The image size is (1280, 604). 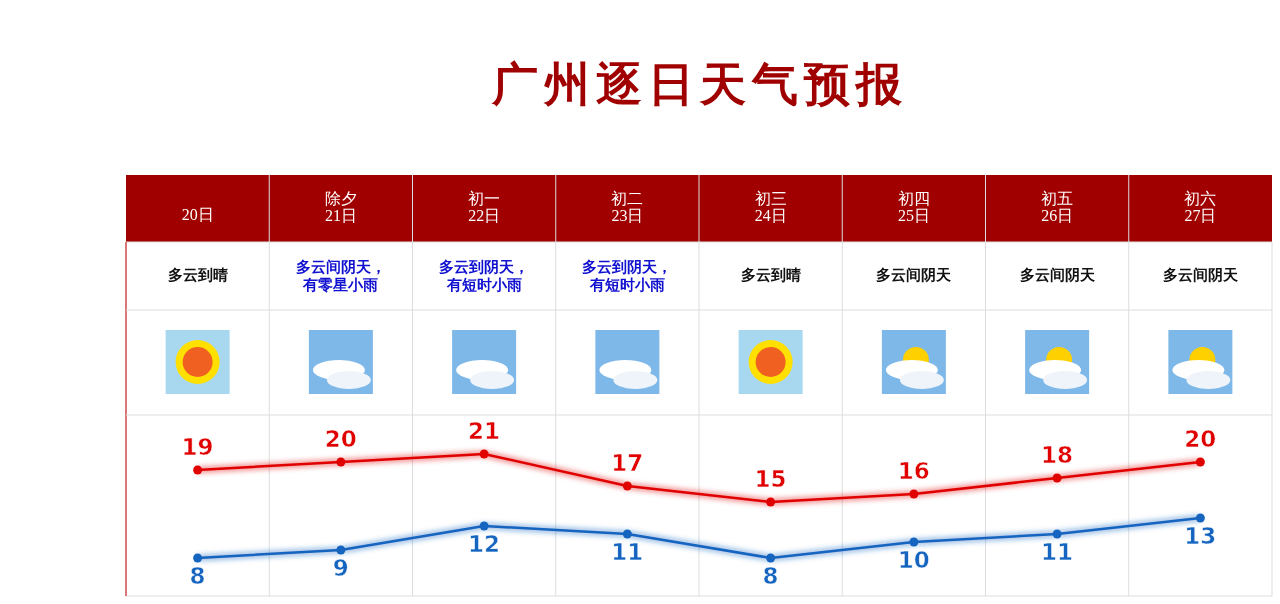 What do you see at coordinates (484, 431) in the screenshot?
I see `data-label: 21` at bounding box center [484, 431].